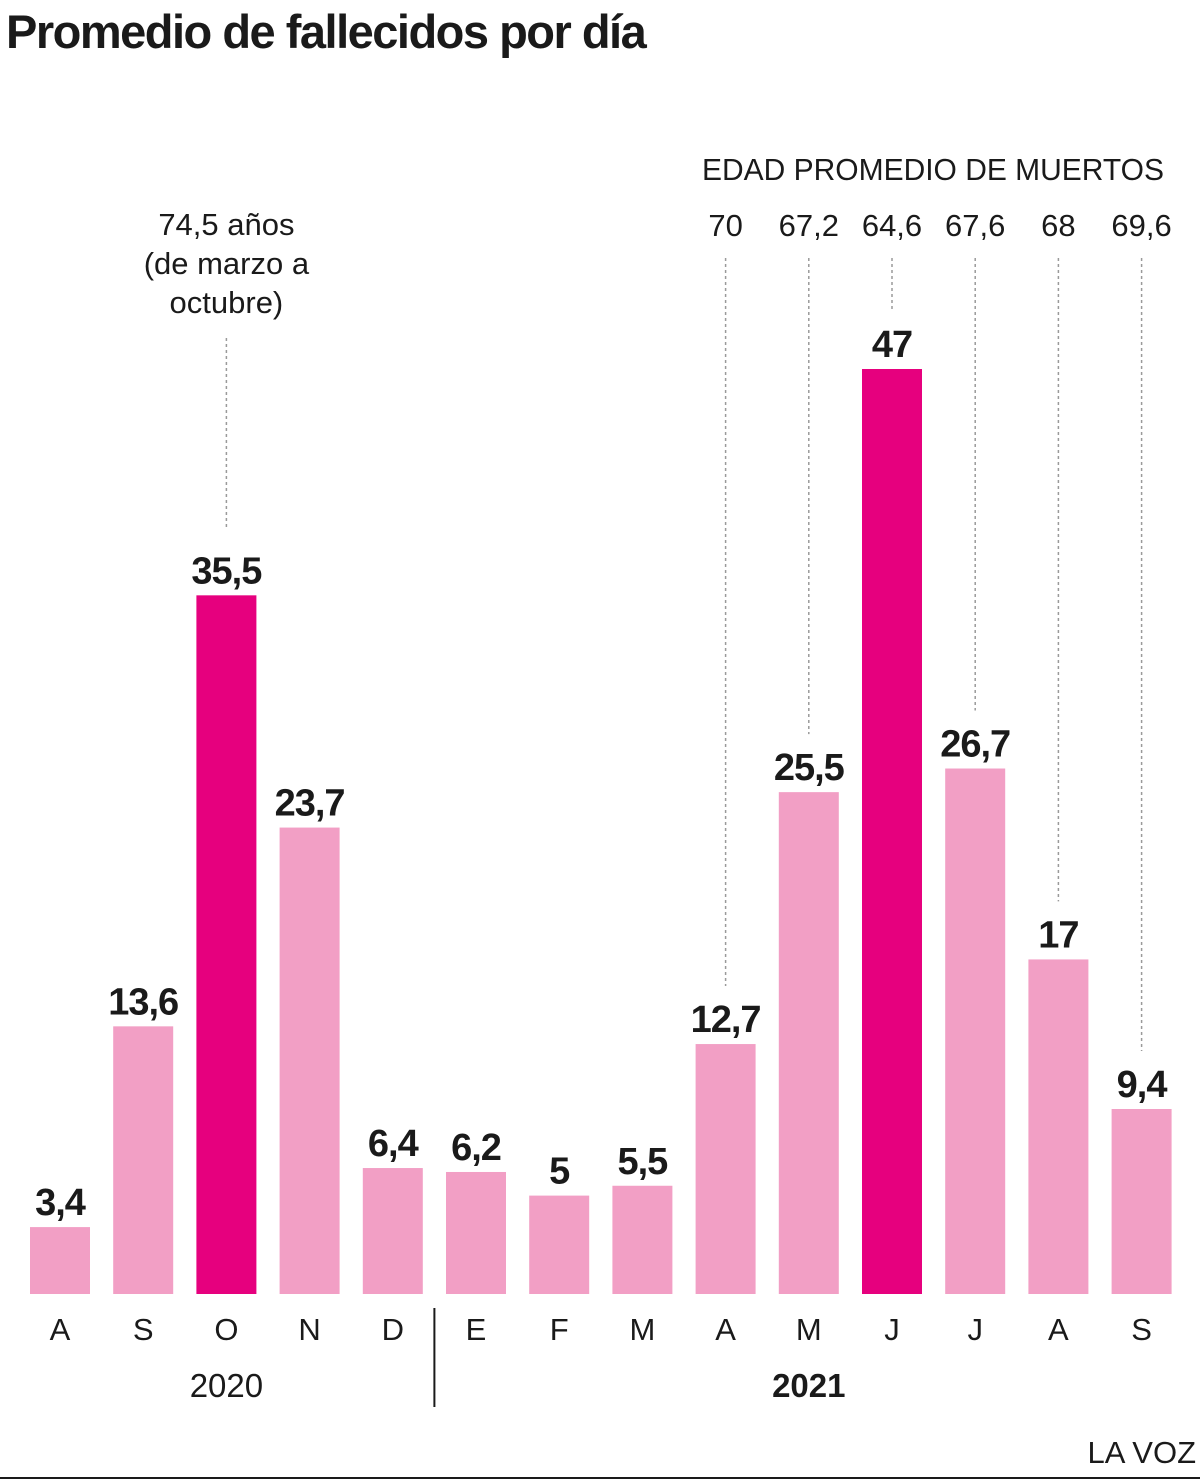 Image resolution: width=1200 pixels, height=1479 pixels. I want to click on age-value-label: 67,6, so click(975, 225).